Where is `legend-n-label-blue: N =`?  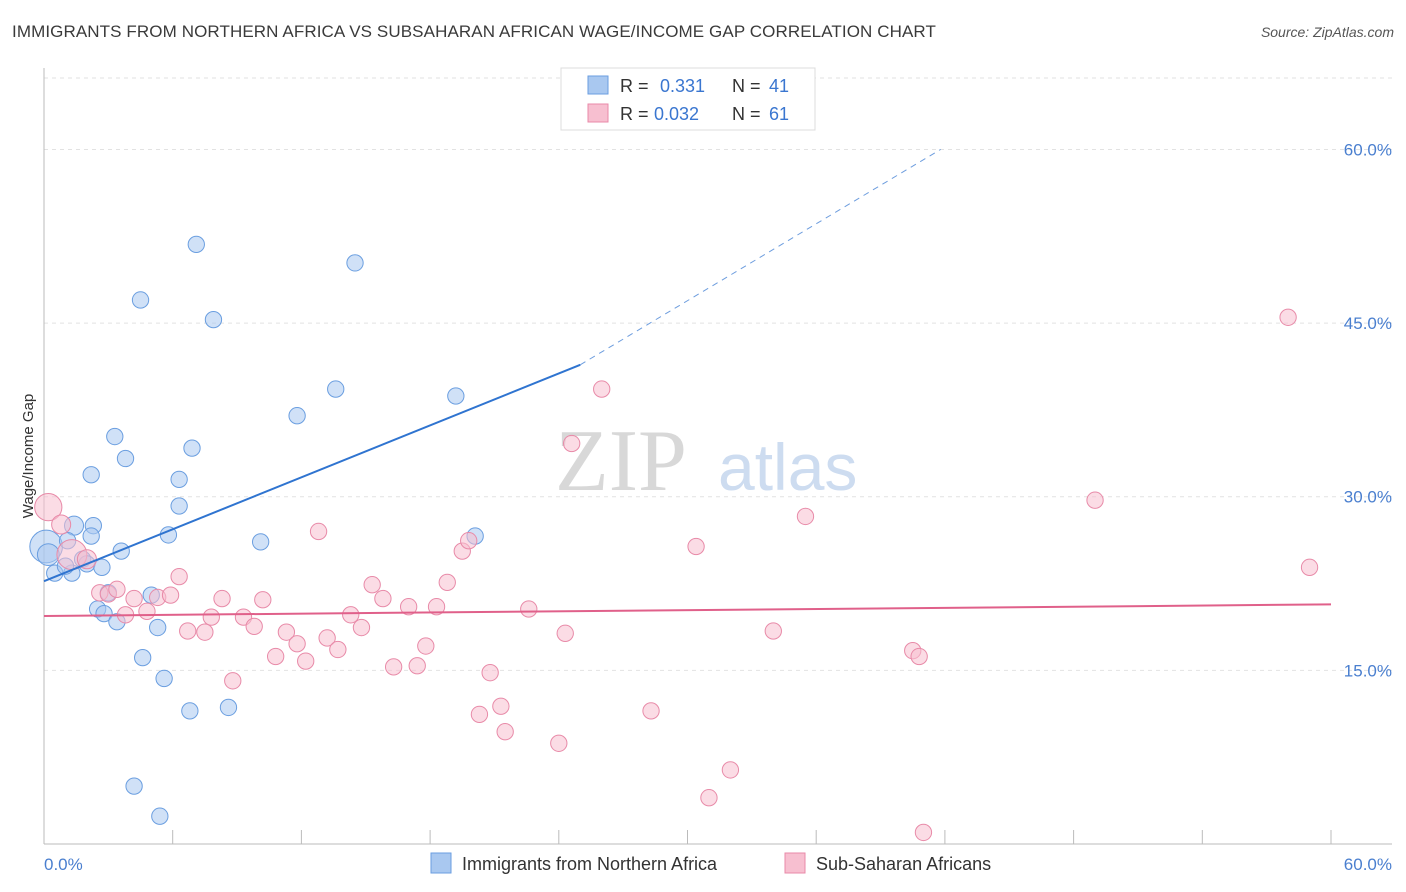 legend-n-label-blue: N = is located at coordinates (746, 86).